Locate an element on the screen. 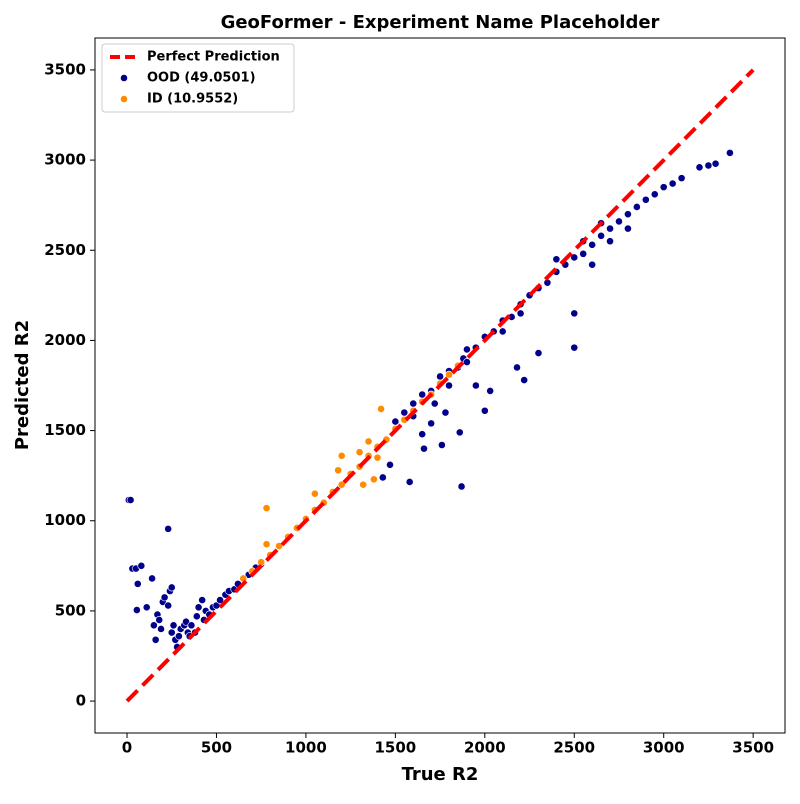  y-axis-label: Predicted R2 is located at coordinates (22, 385).